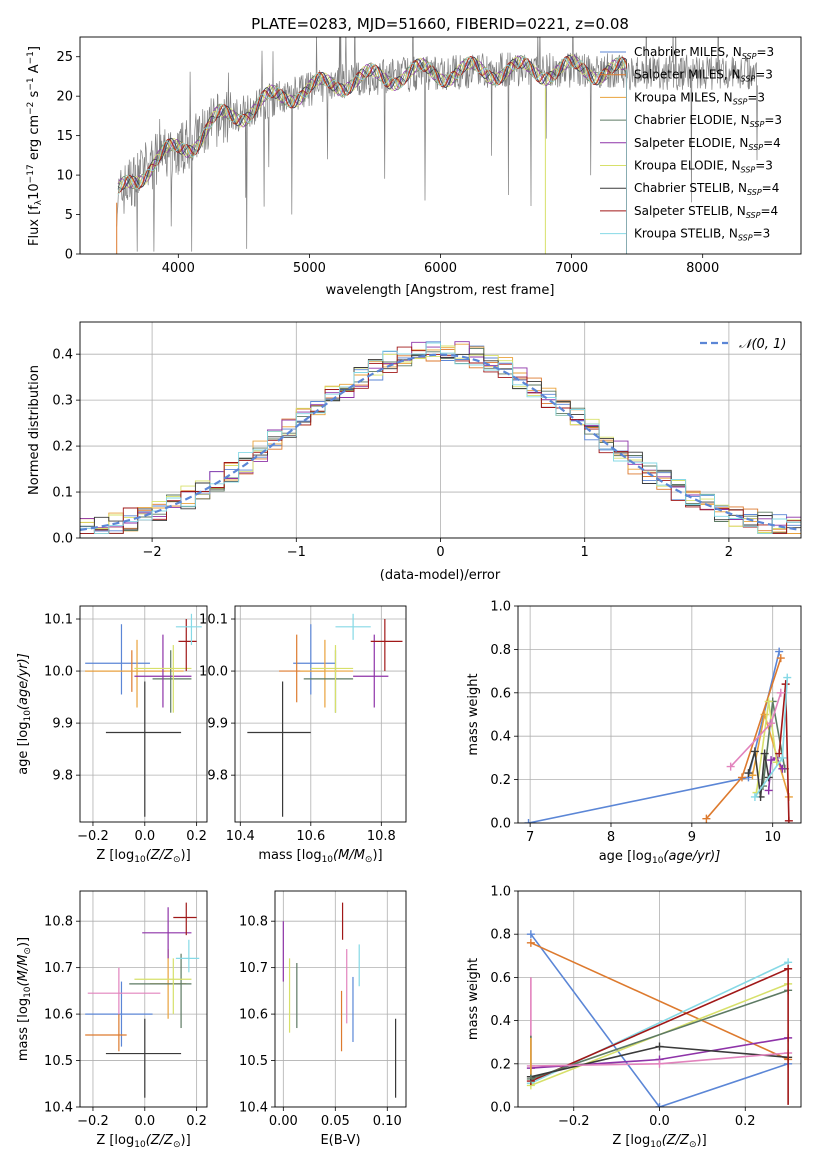 This screenshot has height=1170, width=819. I want to click on y-tick-label: 15, so click(64, 136).